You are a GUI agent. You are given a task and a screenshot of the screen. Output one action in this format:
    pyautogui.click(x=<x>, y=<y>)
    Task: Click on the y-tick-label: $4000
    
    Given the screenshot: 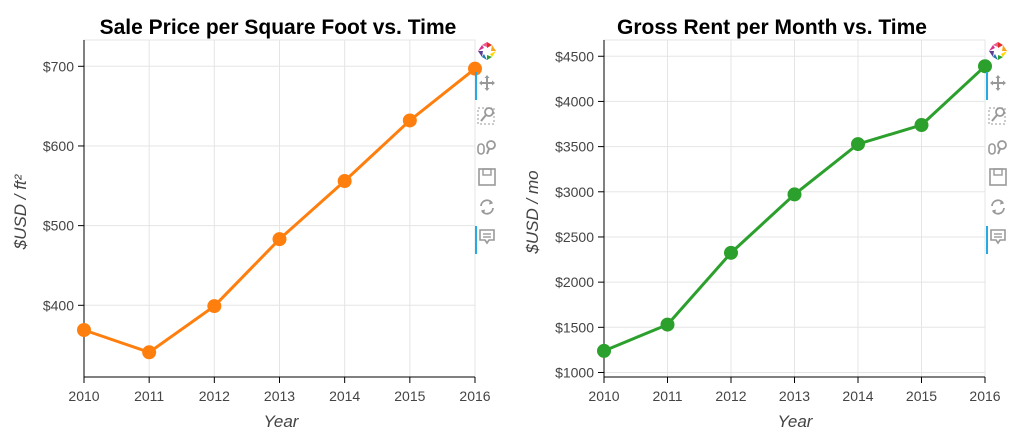 What is the action you would take?
    pyautogui.click(x=574, y=101)
    